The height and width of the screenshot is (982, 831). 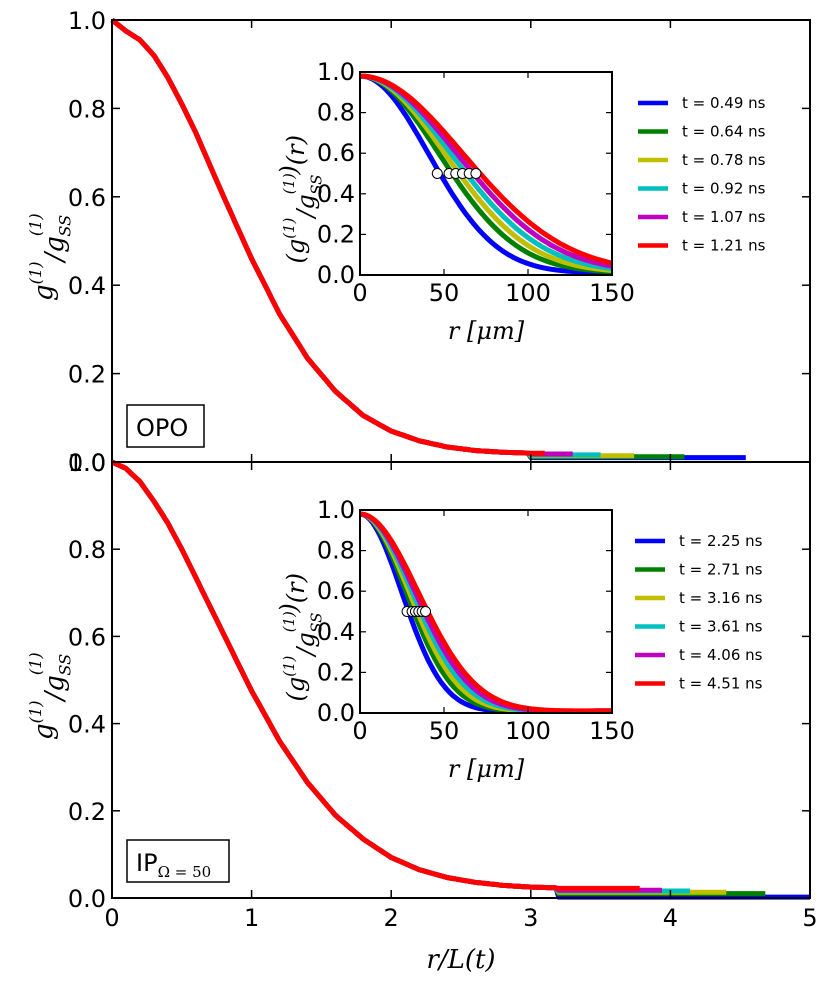 I want to click on legend-entry: t = 0.78 ns, so click(x=724, y=160).